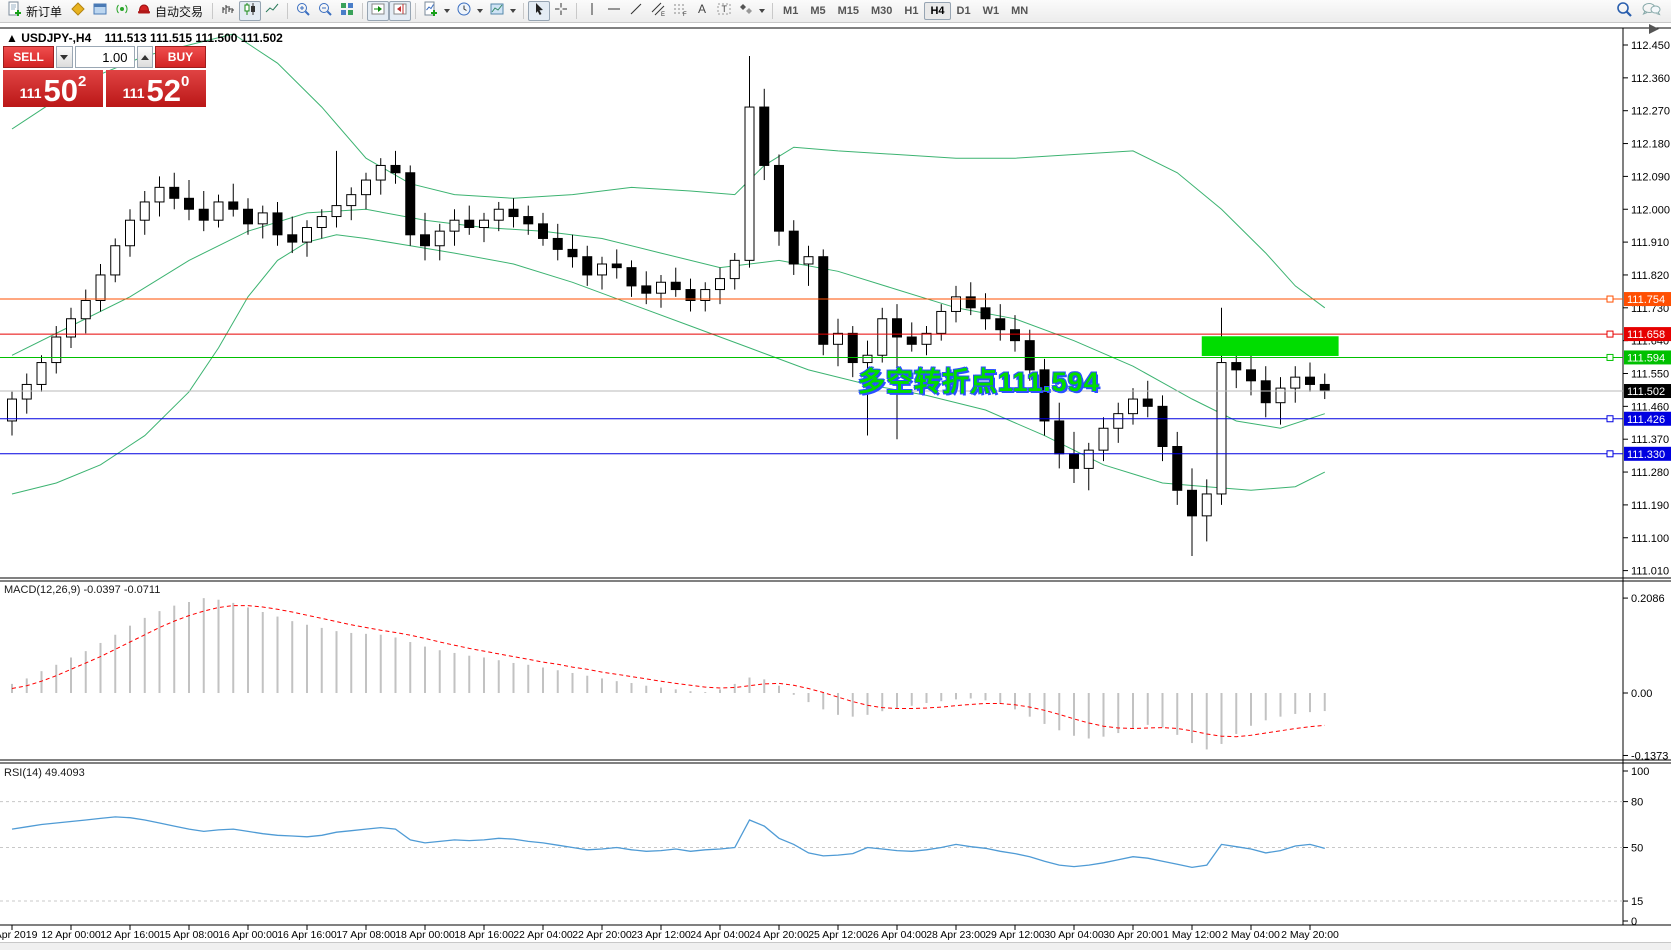  What do you see at coordinates (303, 11) in the screenshot?
I see `zoom-in-button` at bounding box center [303, 11].